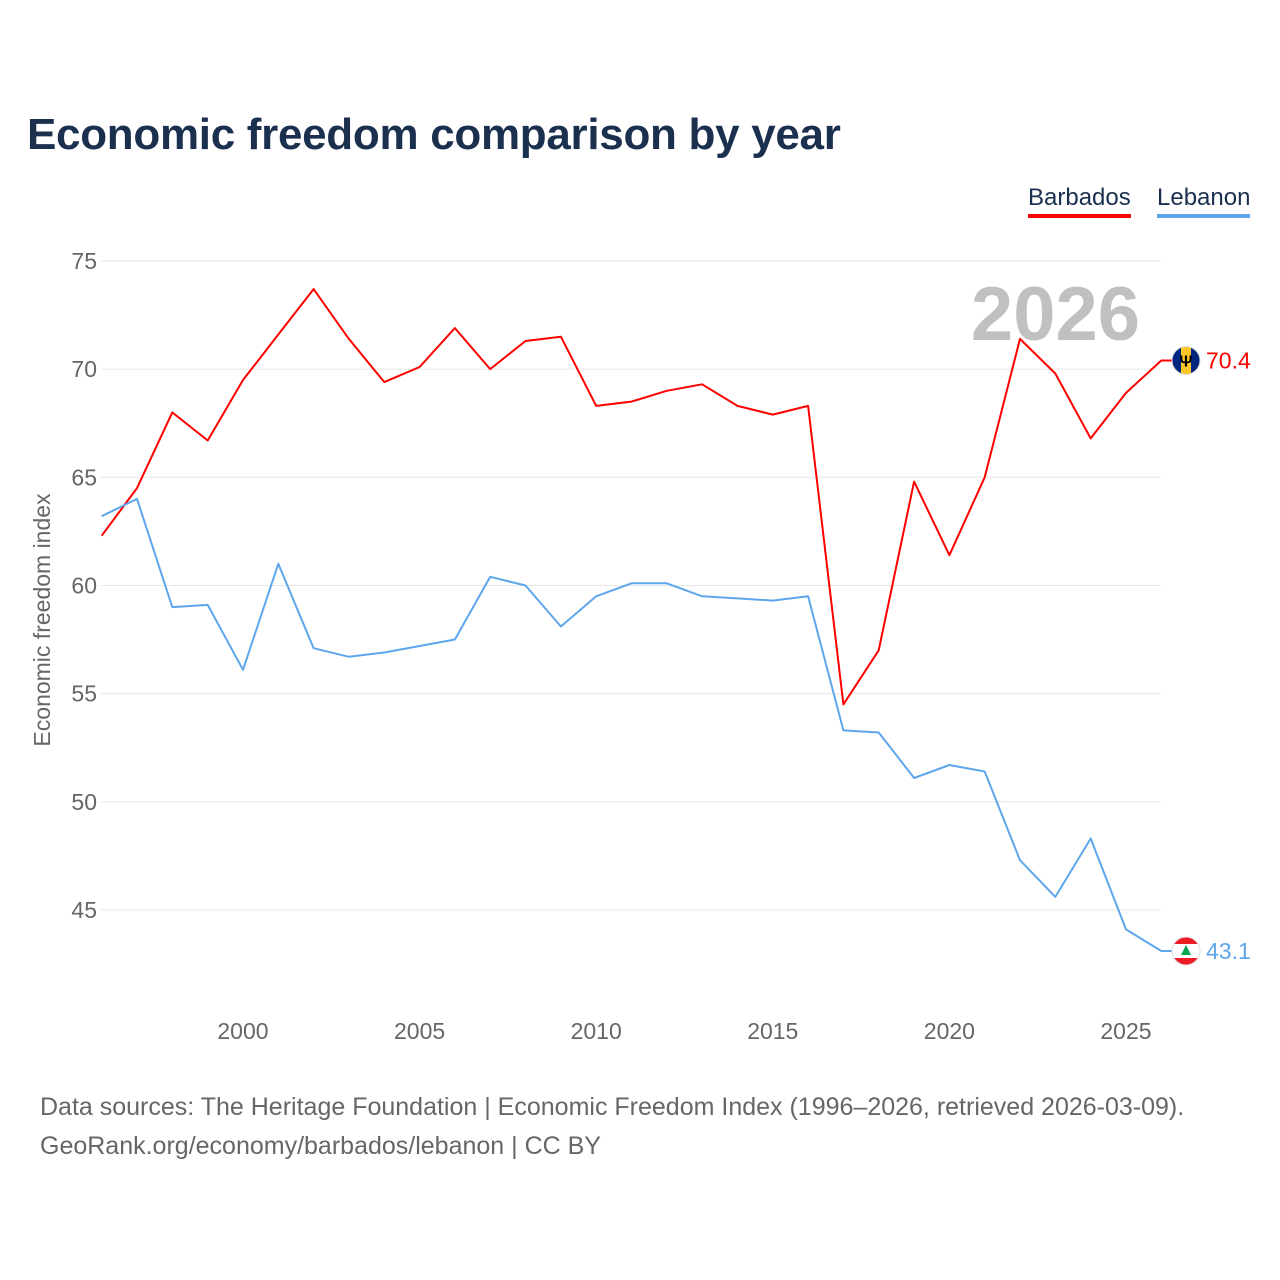  What do you see at coordinates (42, 620) in the screenshot?
I see `y-axis-label: Economic freedom index` at bounding box center [42, 620].